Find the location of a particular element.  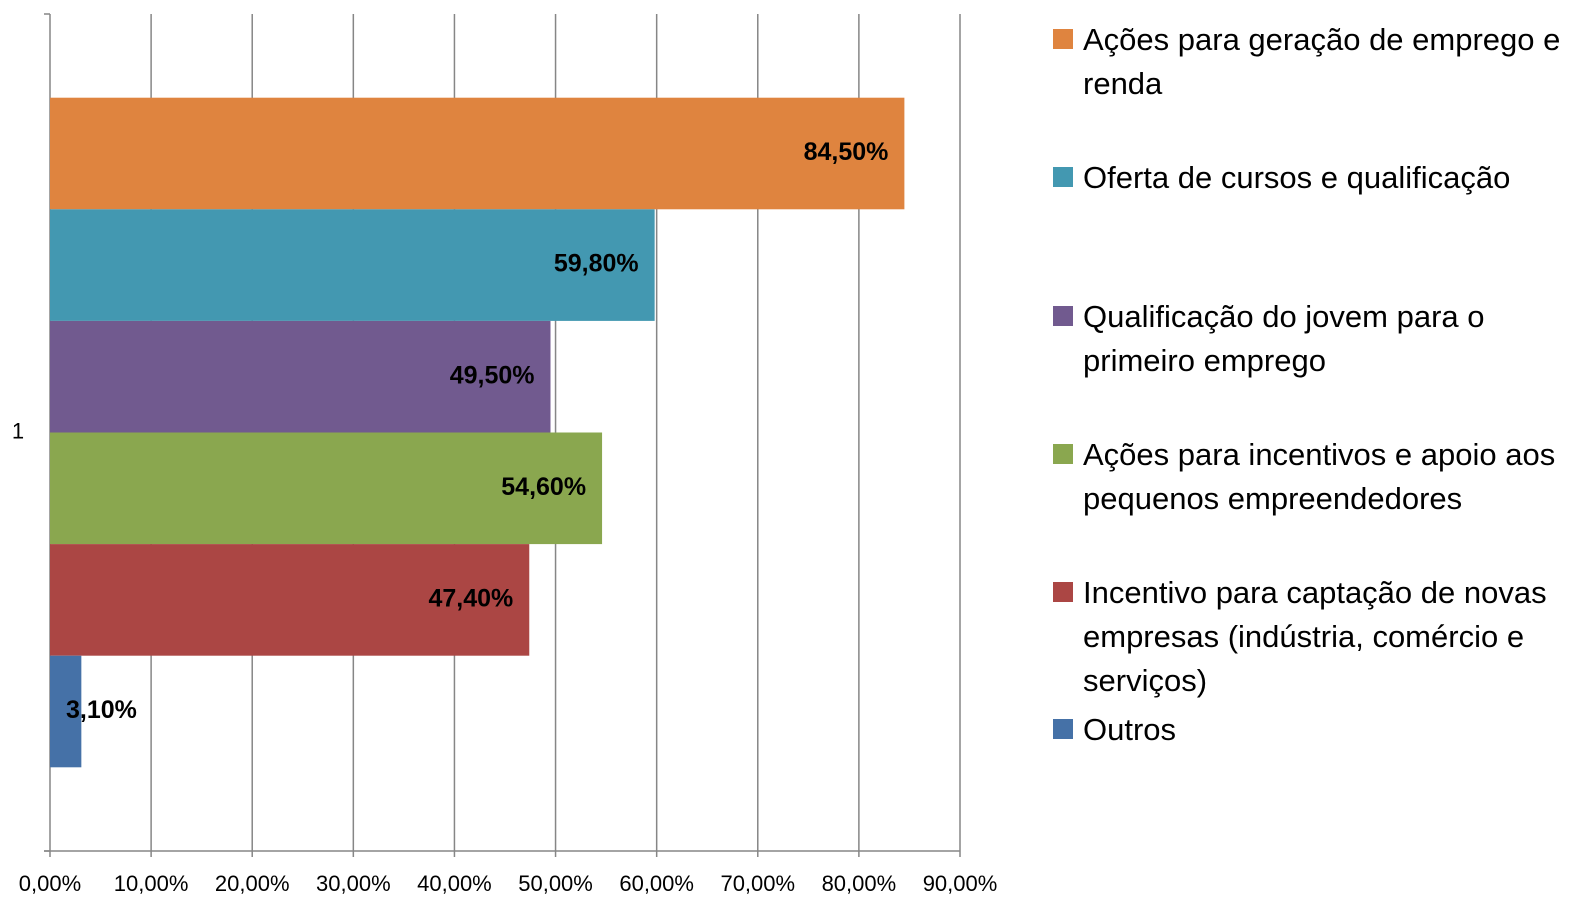

x-tick-label: 70,00% is located at coordinates (757, 883).